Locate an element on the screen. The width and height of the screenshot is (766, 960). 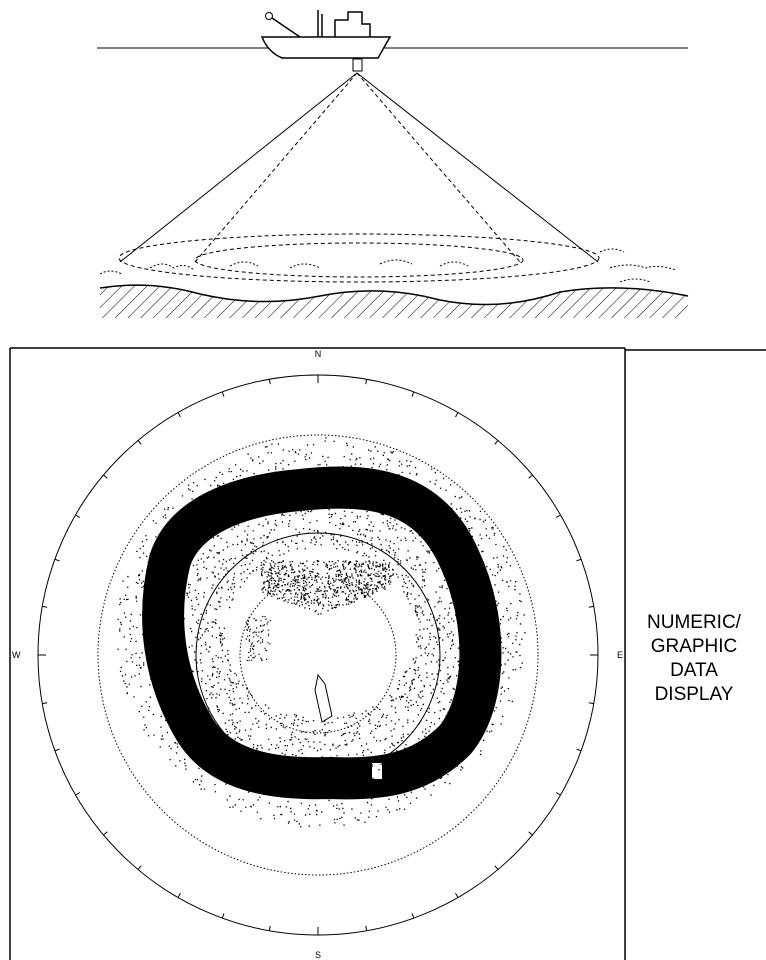
compass-s: S is located at coordinates (318, 955).